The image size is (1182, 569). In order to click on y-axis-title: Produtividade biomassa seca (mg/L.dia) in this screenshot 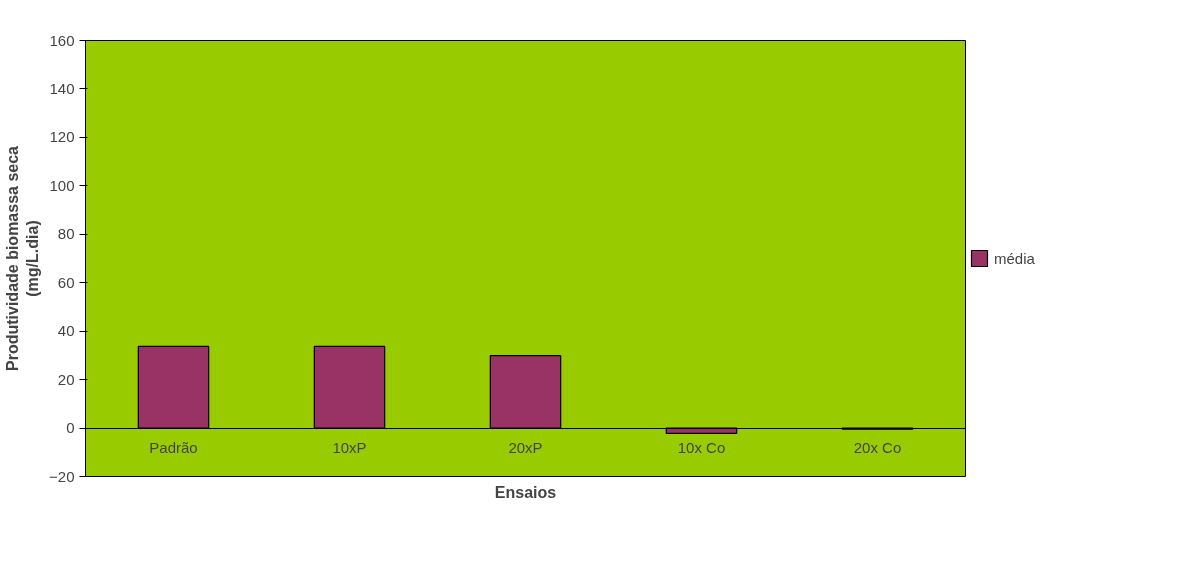, I will do `click(22, 258)`.